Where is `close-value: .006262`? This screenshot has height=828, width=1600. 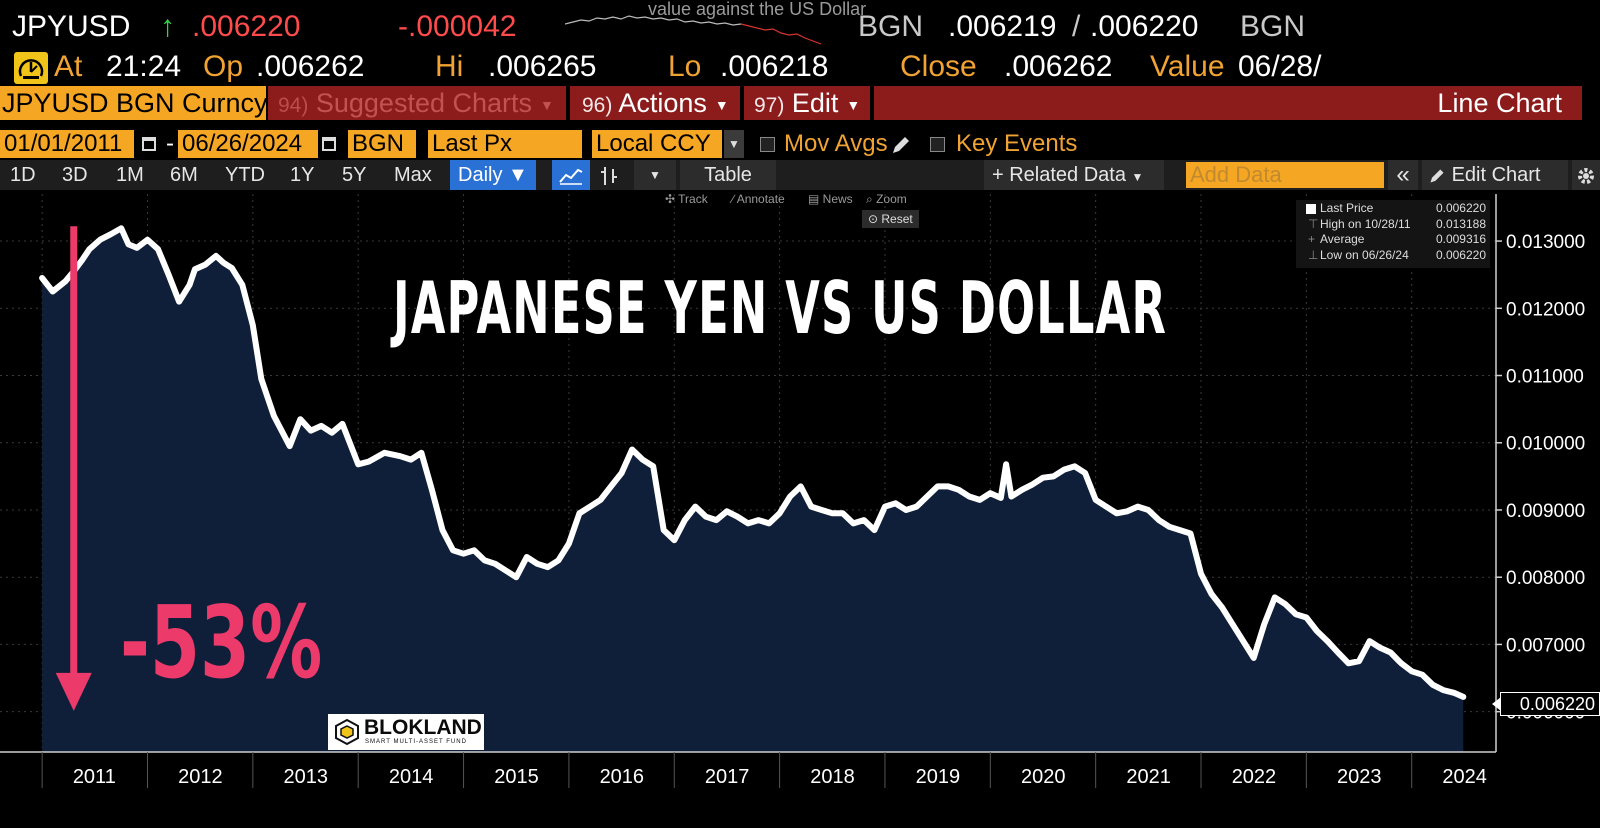 close-value: .006262 is located at coordinates (1058, 66).